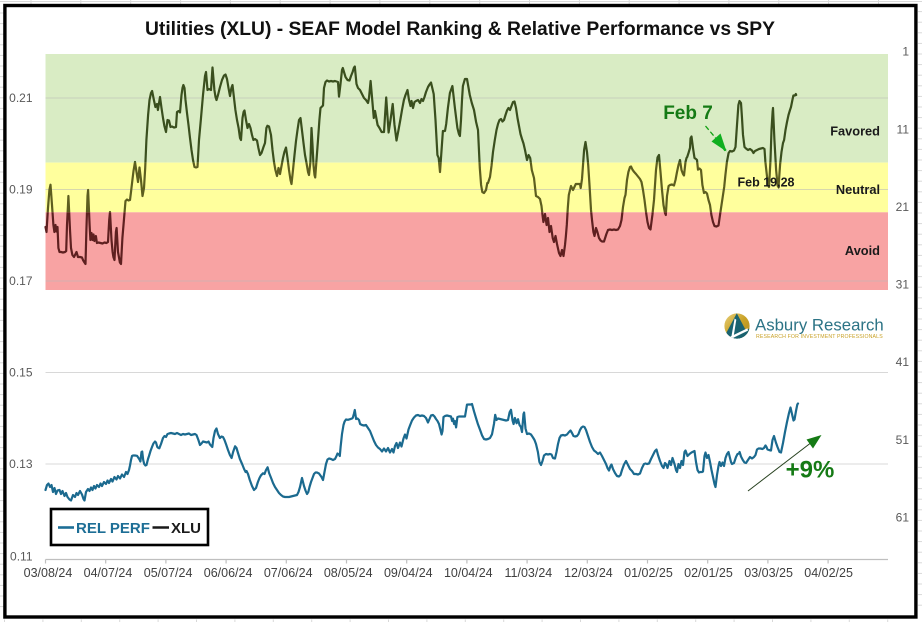 The height and width of the screenshot is (627, 922). What do you see at coordinates (905, 52) in the screenshot?
I see `svg-text: 1` at bounding box center [905, 52].